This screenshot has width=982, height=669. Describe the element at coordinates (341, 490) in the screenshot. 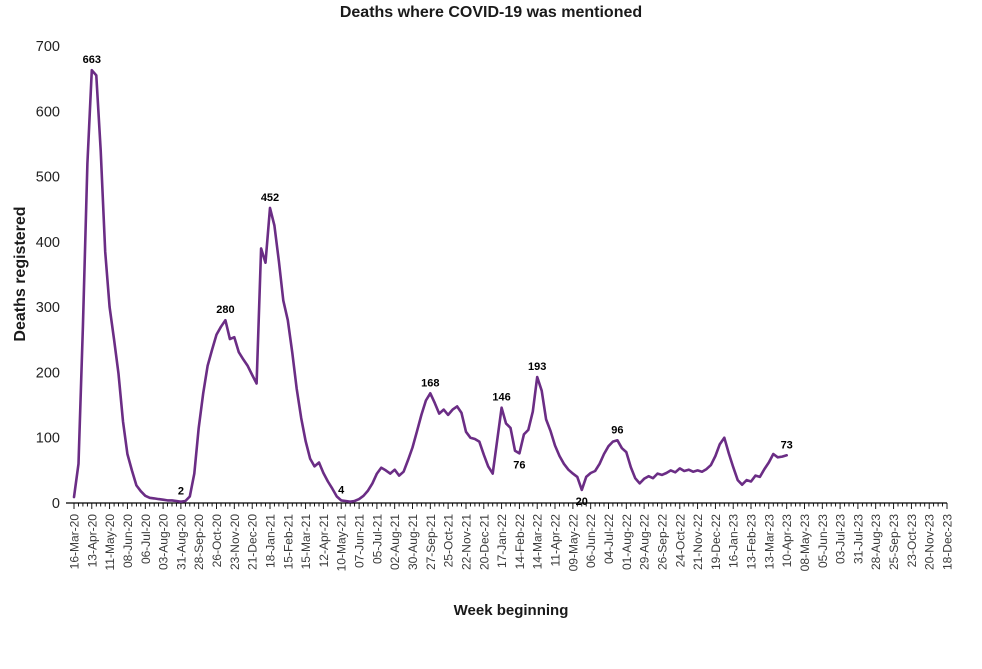

I see `annotation-4: 4` at that location.